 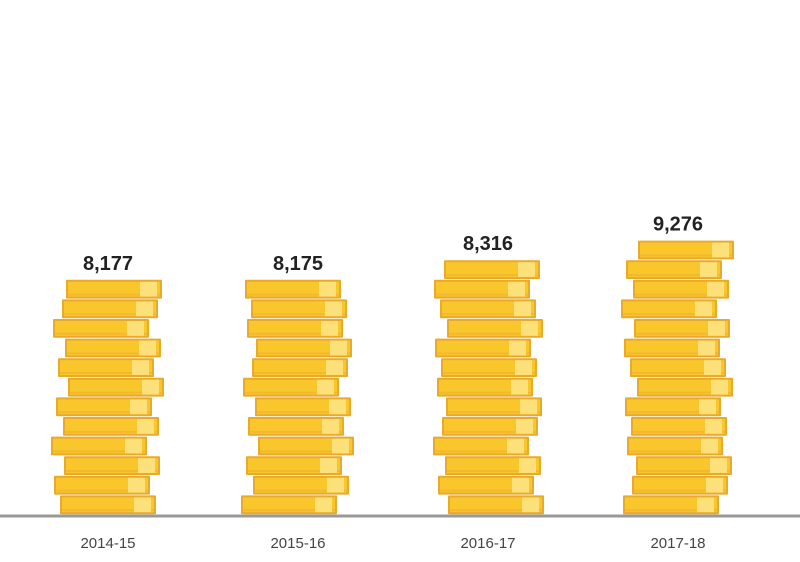 What do you see at coordinates (488, 244) in the screenshot?
I see `value-label: 8,316` at bounding box center [488, 244].